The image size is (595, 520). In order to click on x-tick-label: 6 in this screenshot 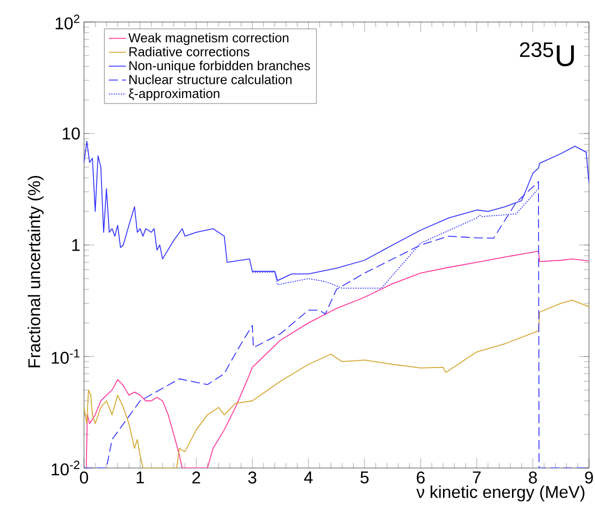, I will do `click(420, 478)`.